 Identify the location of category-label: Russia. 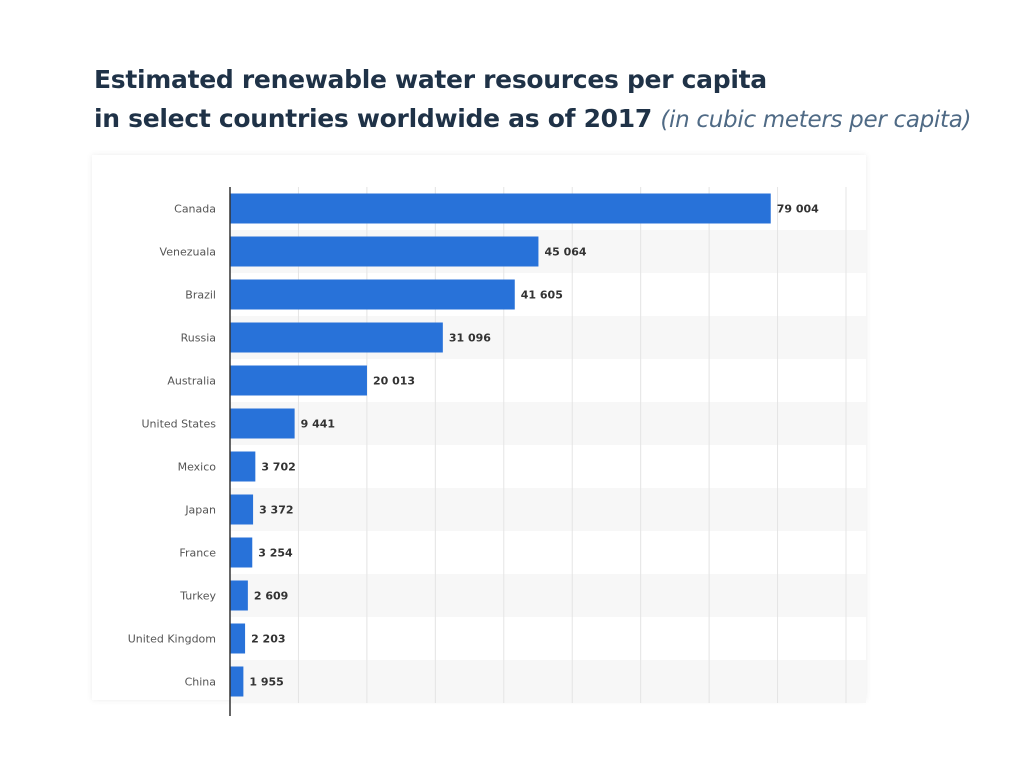
(198, 338).